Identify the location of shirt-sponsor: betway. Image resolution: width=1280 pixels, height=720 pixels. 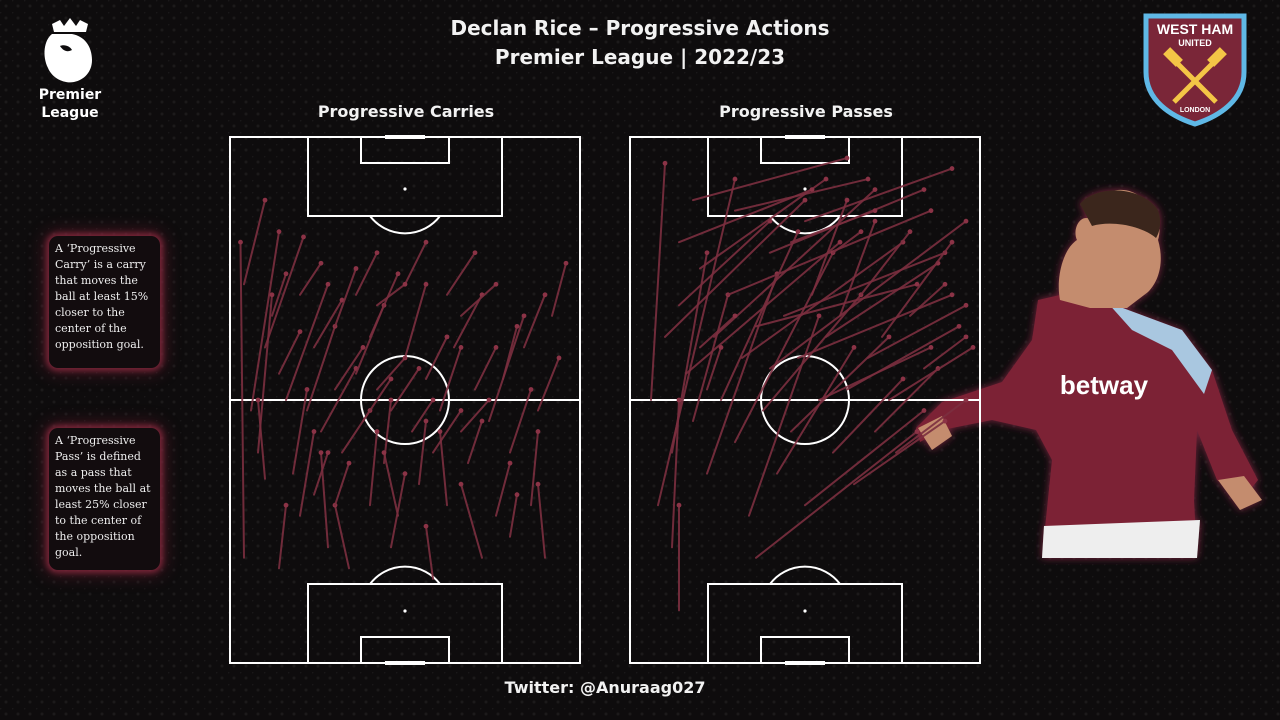
(1104, 385).